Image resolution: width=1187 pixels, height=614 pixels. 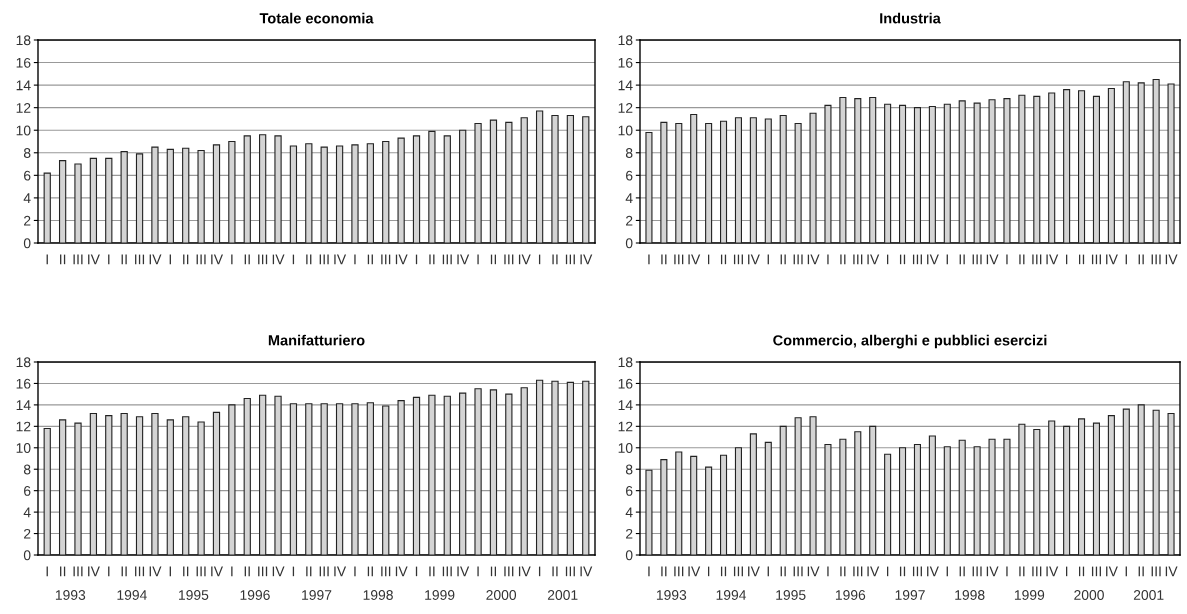 What do you see at coordinates (27, 469) in the screenshot?
I see `y-tick-label: 8` at bounding box center [27, 469].